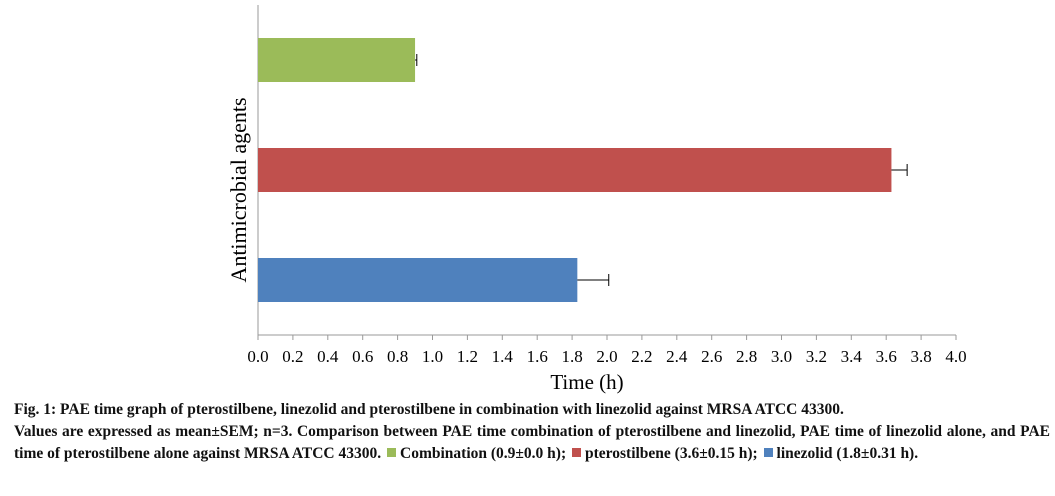 This screenshot has width=1055, height=496. What do you see at coordinates (362, 356) in the screenshot?
I see `x-tick-label: 0.6` at bounding box center [362, 356].